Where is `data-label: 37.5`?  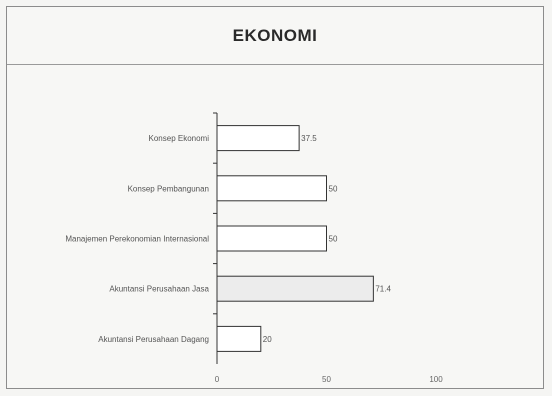
data-label: 37.5 is located at coordinates (309, 138).